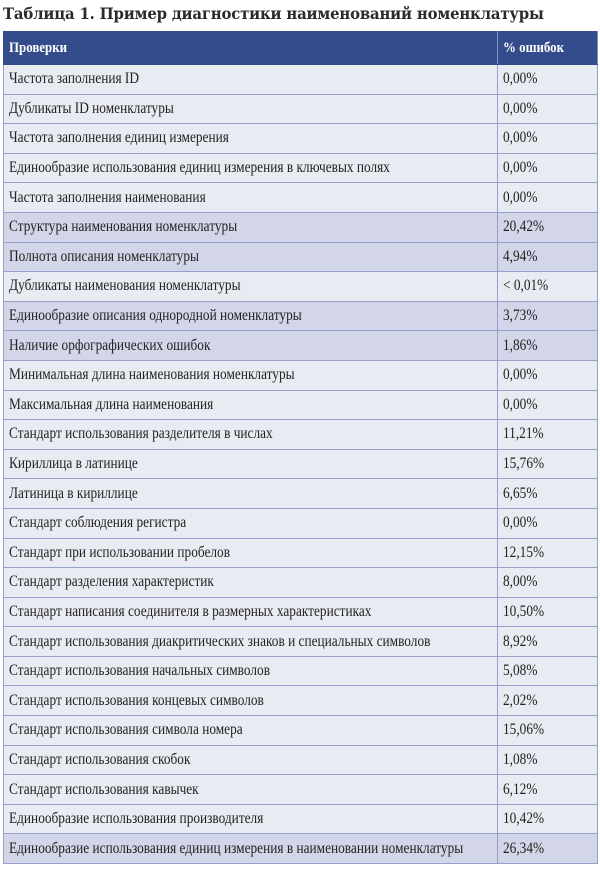 The width and height of the screenshot is (600, 877). Describe the element at coordinates (119, 138) in the screenshot. I see `check-name: Частота заполнения единиц измерения` at that location.